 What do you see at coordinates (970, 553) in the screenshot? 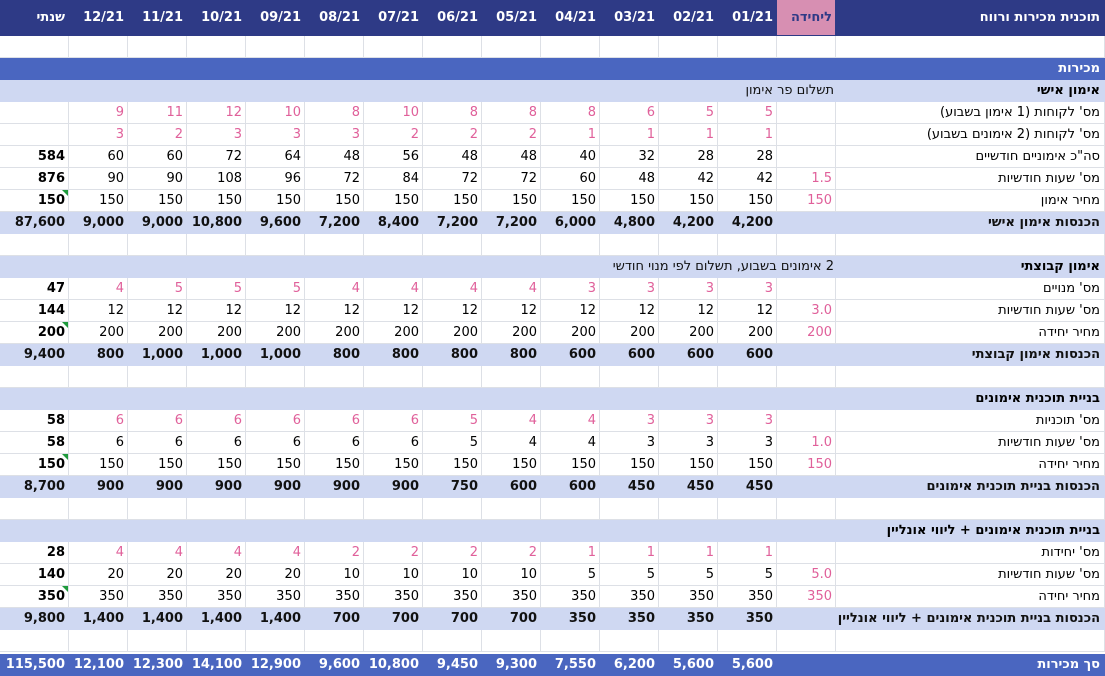
I see `row-label: מס' יחידות` at bounding box center [970, 553].